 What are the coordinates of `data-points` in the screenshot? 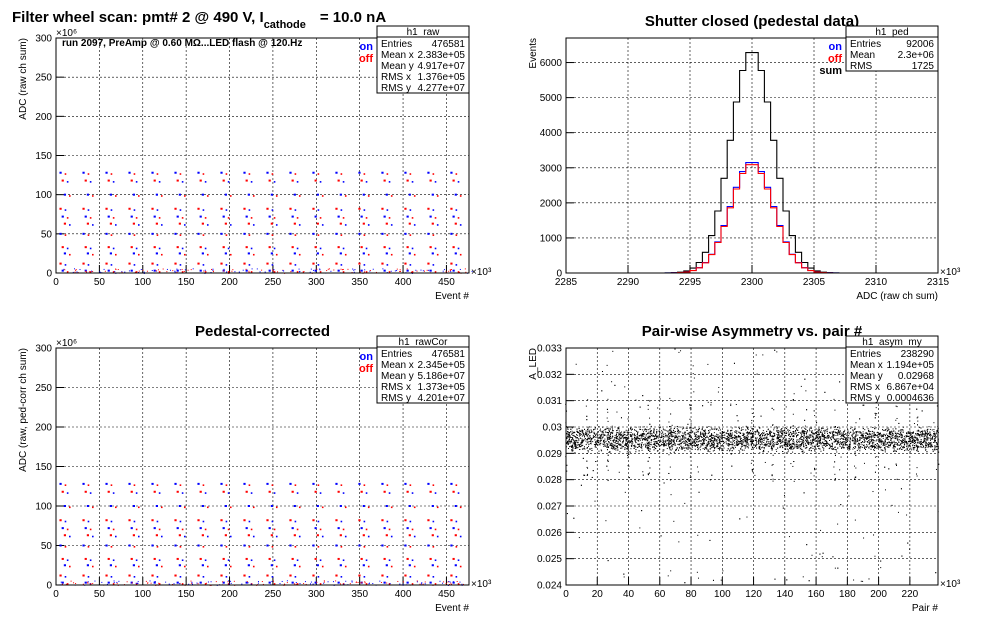 It's located at (752, 466).